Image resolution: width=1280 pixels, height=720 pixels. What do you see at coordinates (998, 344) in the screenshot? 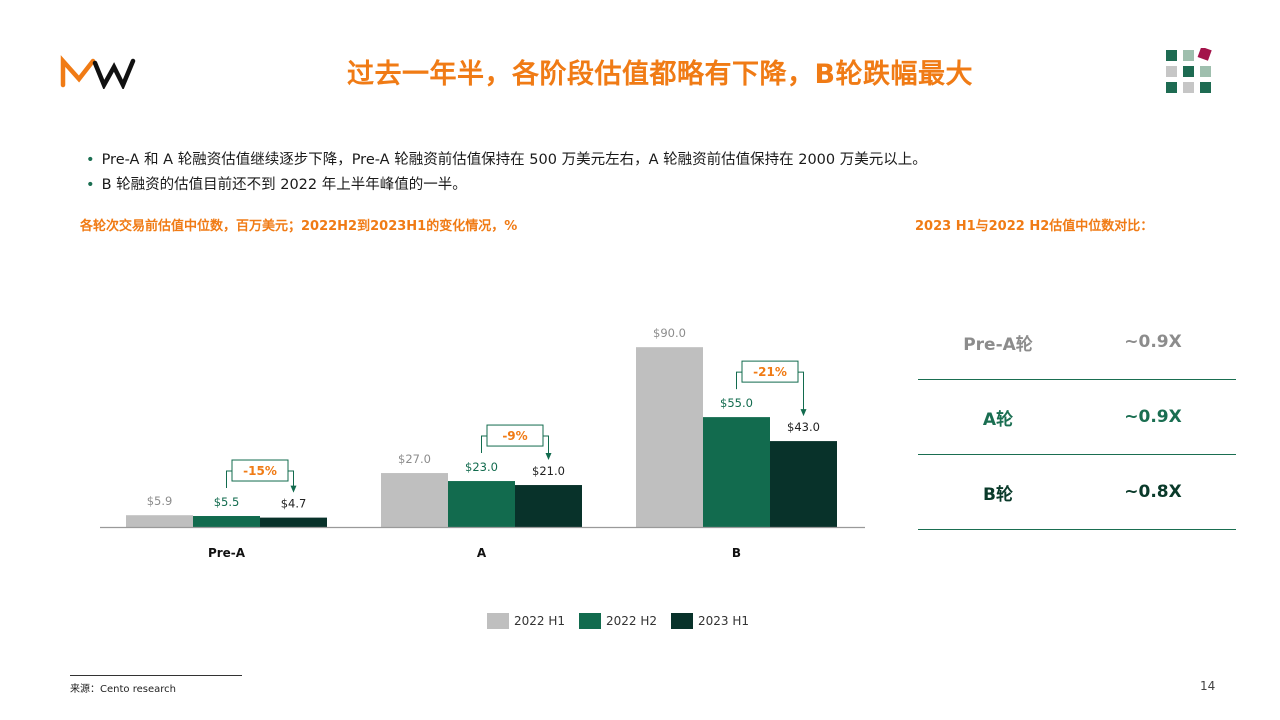
I see `comparison-round-label: Pre-A轮` at bounding box center [998, 344].